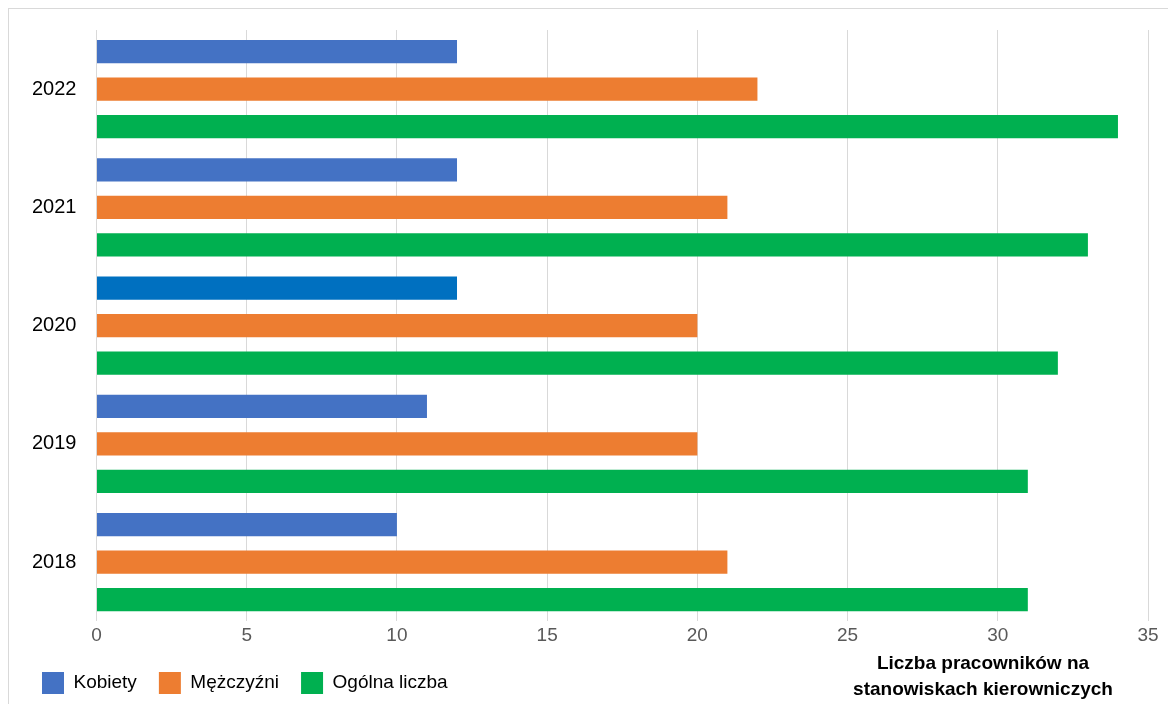  What do you see at coordinates (54, 442) in the screenshot?
I see `y-tick-label: 2019` at bounding box center [54, 442].